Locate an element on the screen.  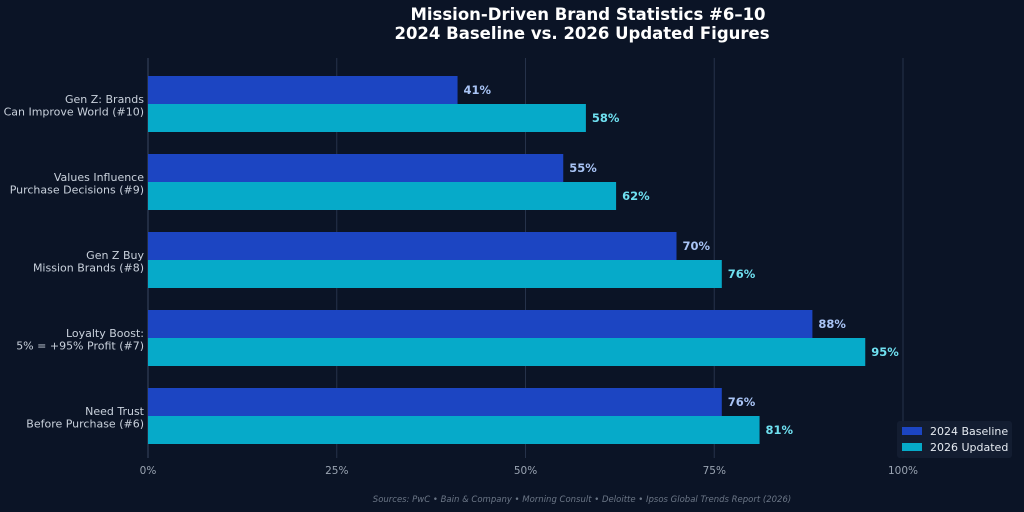
data-label: 41% is located at coordinates (478, 90).